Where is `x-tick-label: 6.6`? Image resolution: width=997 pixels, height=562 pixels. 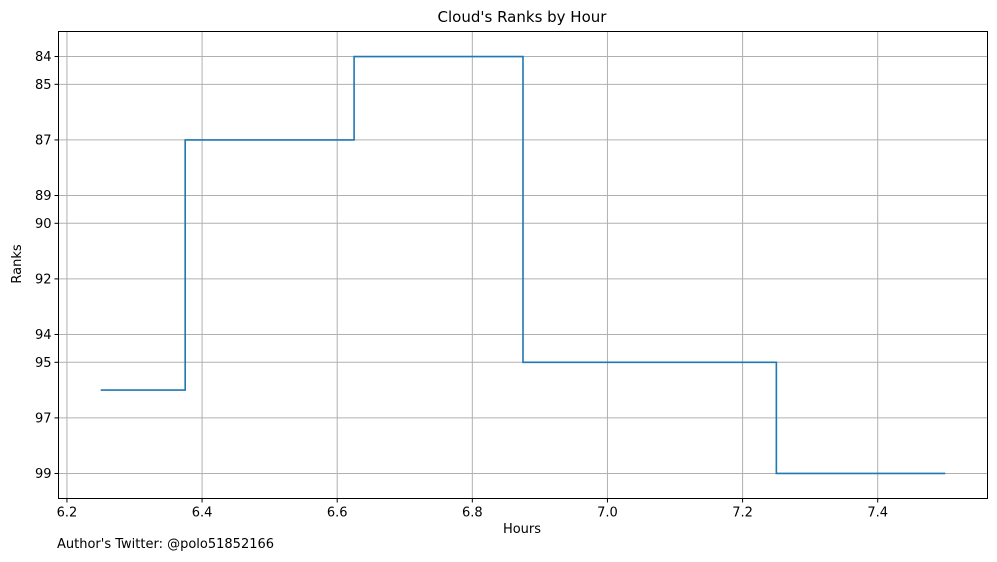 x-tick-label: 6.6 is located at coordinates (337, 513).